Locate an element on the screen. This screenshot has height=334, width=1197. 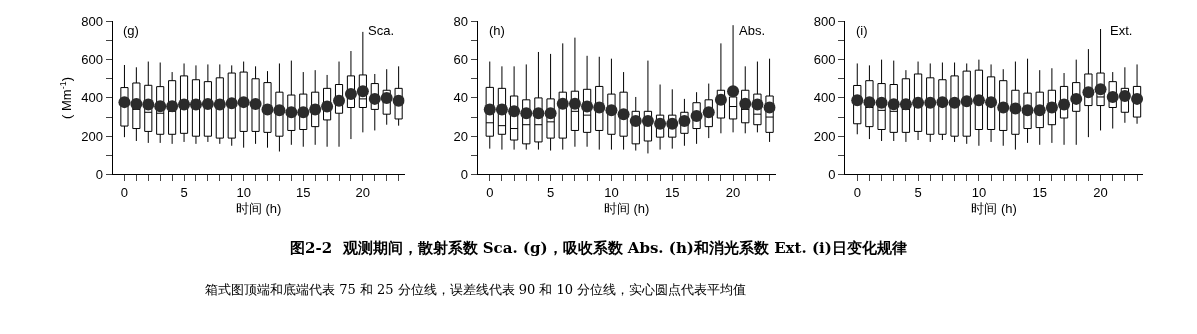
text: 箱式图顶端和底端代表 75 和 25 分位线，误差线代表 90 和 10 分位线，实心圆点代表平均值 is located at coordinates (476, 289).